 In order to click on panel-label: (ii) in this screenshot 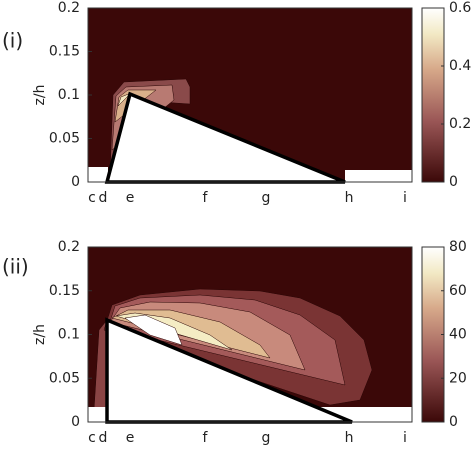, I will do `click(15, 267)`.